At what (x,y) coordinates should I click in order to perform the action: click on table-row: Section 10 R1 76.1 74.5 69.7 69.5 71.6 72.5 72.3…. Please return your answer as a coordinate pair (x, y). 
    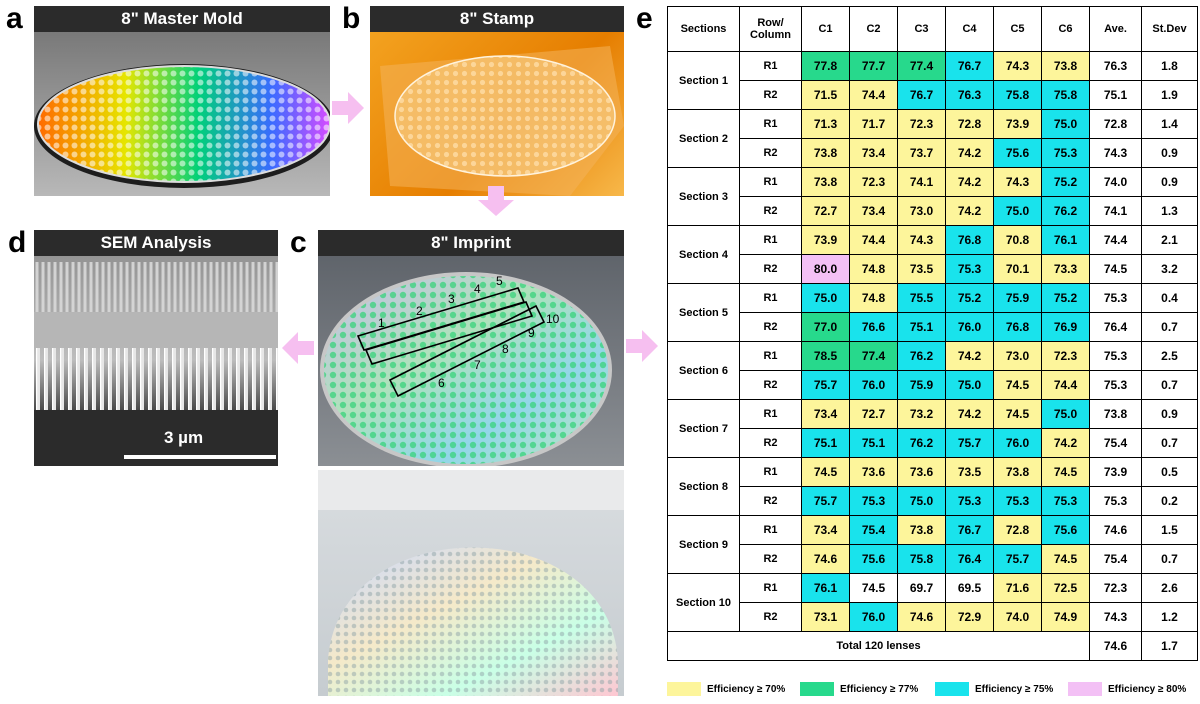
    Looking at the image, I should click on (932, 602).